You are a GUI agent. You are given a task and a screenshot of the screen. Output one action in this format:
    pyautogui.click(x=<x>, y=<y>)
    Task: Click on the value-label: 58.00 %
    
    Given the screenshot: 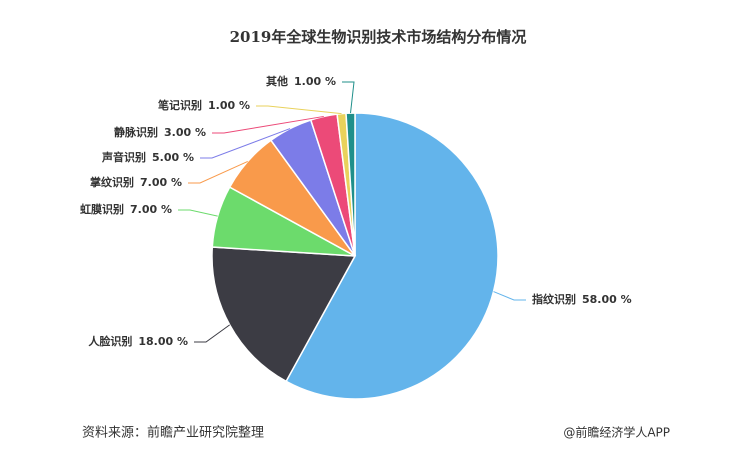 What is the action you would take?
    pyautogui.click(x=607, y=299)
    